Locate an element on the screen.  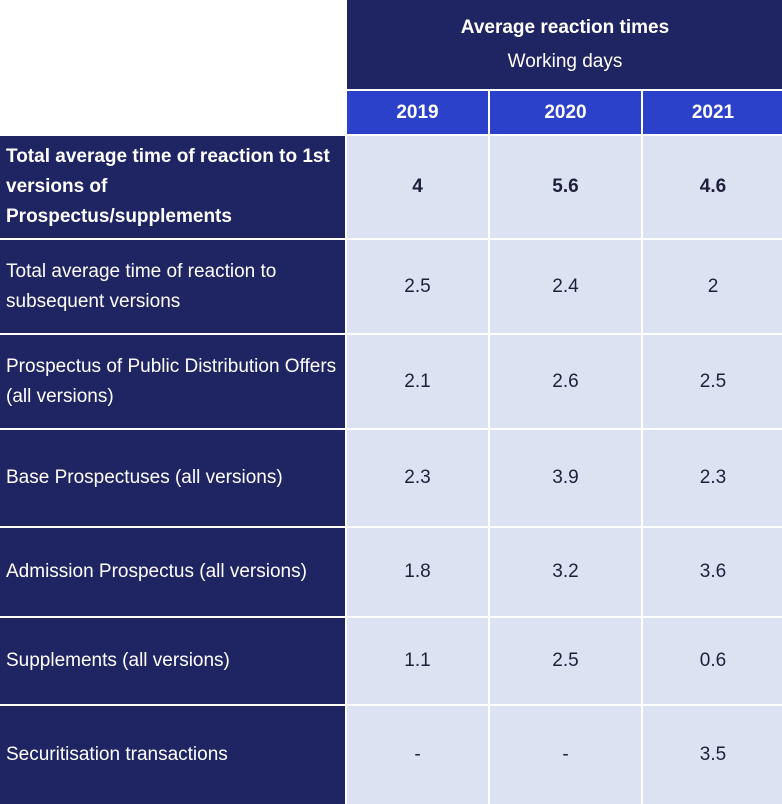
row-value: 1.1 is located at coordinates (417, 661).